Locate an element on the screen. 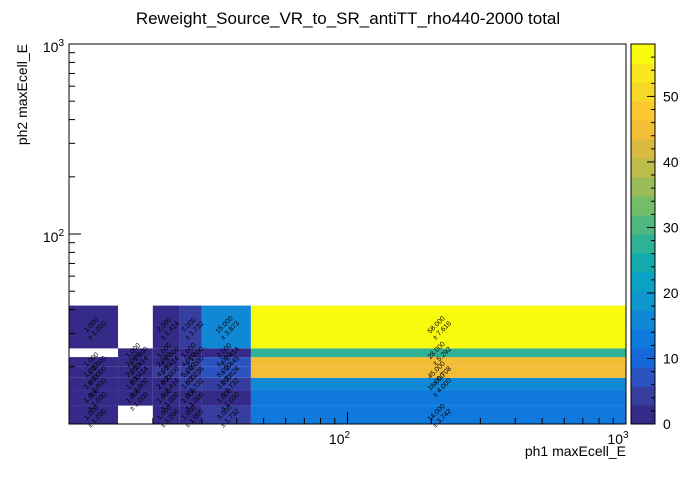  palette-frame is located at coordinates (643, 234).